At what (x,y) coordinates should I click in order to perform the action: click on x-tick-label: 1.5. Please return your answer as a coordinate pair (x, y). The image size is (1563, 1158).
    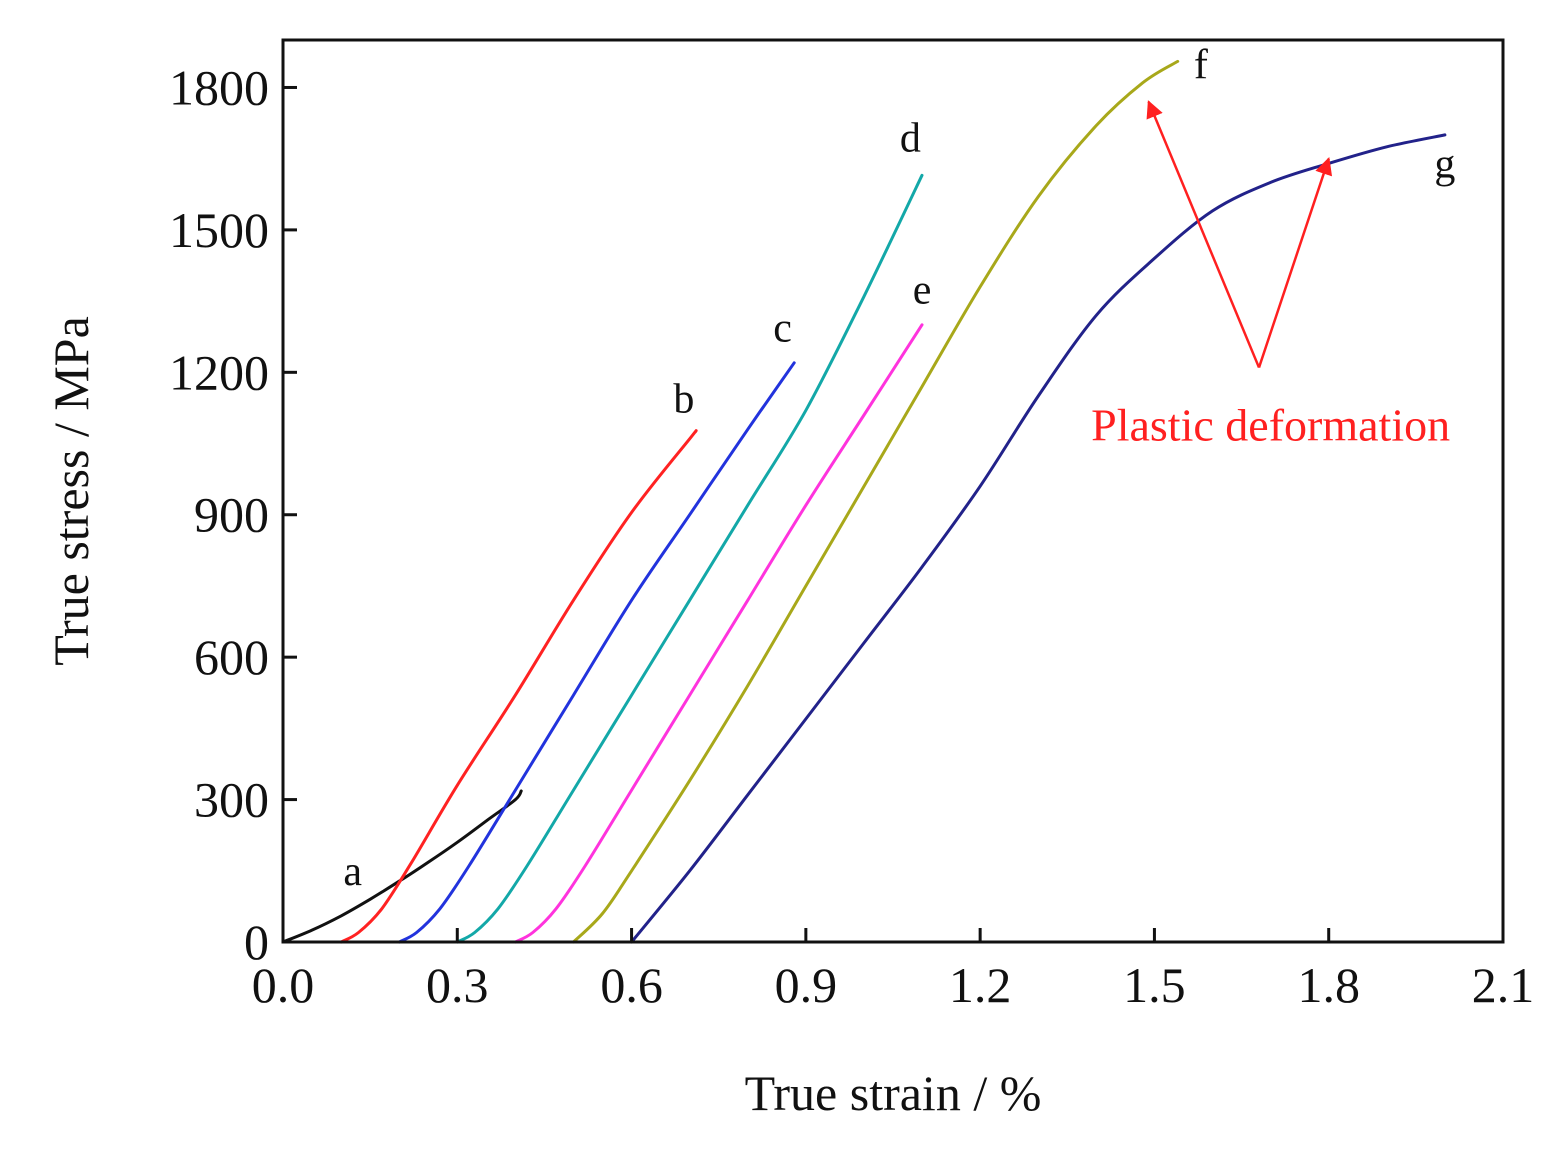
    Looking at the image, I should click on (1154, 985).